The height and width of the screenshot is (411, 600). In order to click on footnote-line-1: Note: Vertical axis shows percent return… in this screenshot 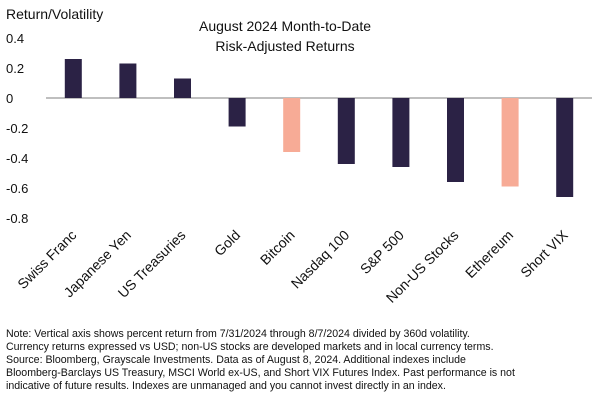, I will do `click(238, 334)`.